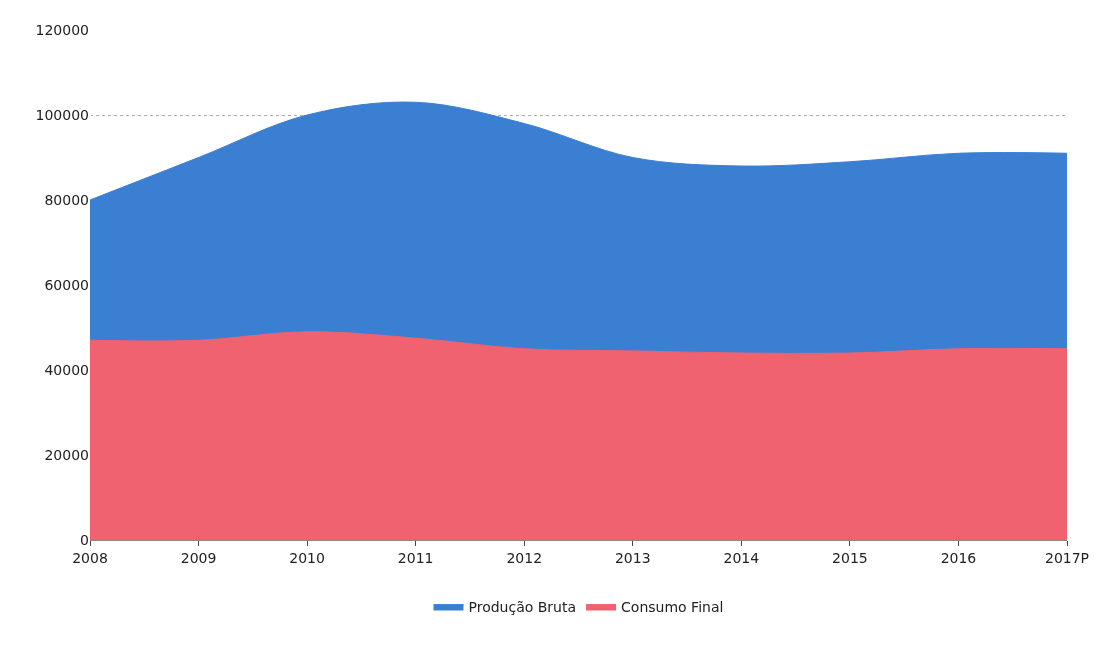 The height and width of the screenshot is (650, 1107). Describe the element at coordinates (524, 557) in the screenshot. I see `x-tick-label: 2012` at that location.